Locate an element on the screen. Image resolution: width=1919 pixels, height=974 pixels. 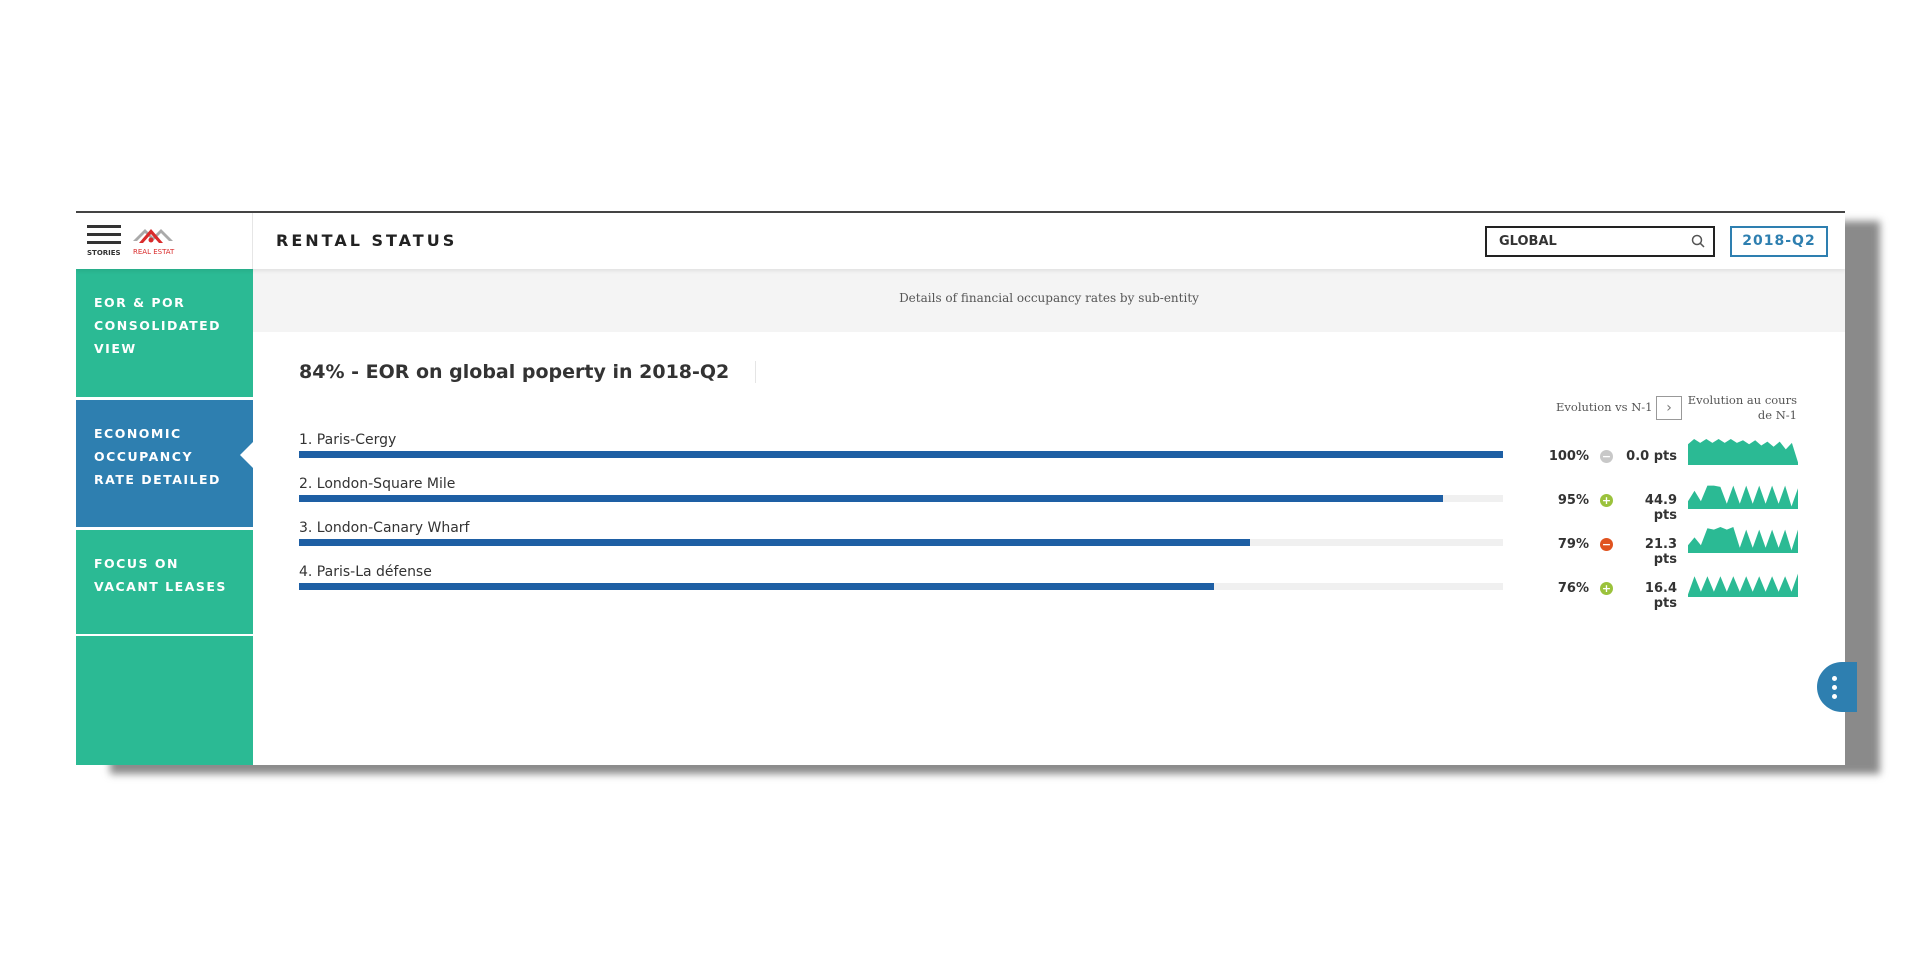
sidebar-empty-area is located at coordinates (164, 700).